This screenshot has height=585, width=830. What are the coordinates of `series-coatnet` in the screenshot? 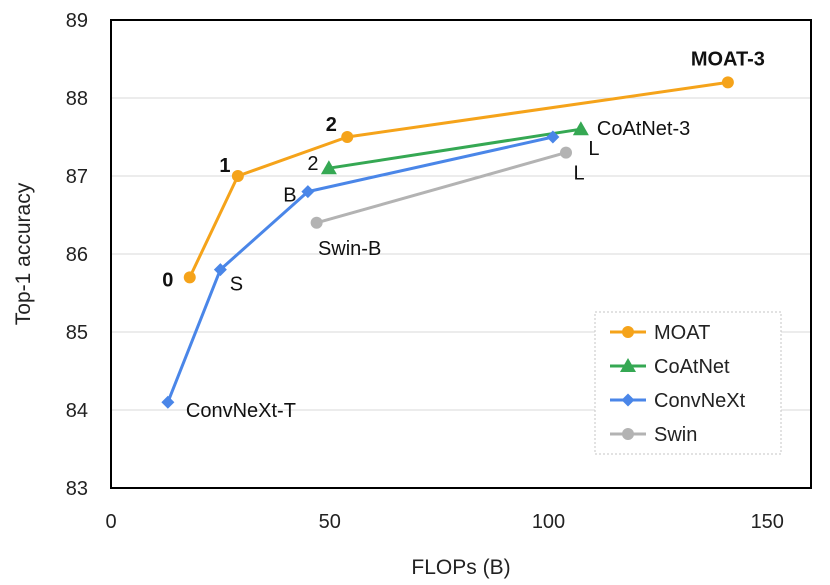 It's located at (454, 148).